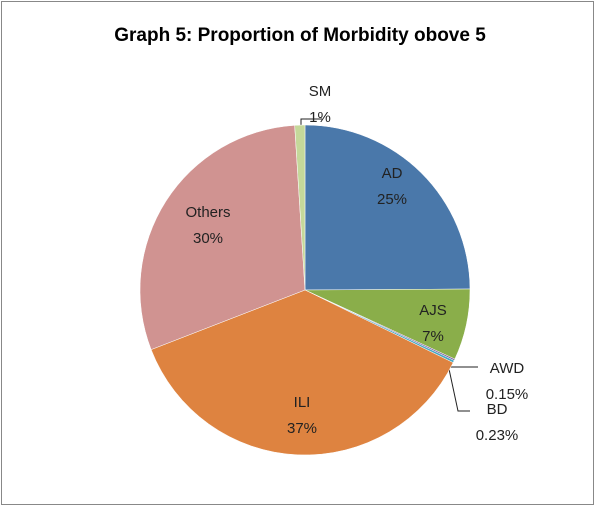  What do you see at coordinates (300, 35) in the screenshot?
I see `chart-title: Graph 5: Proportion of Morbidity obove 5` at bounding box center [300, 35].